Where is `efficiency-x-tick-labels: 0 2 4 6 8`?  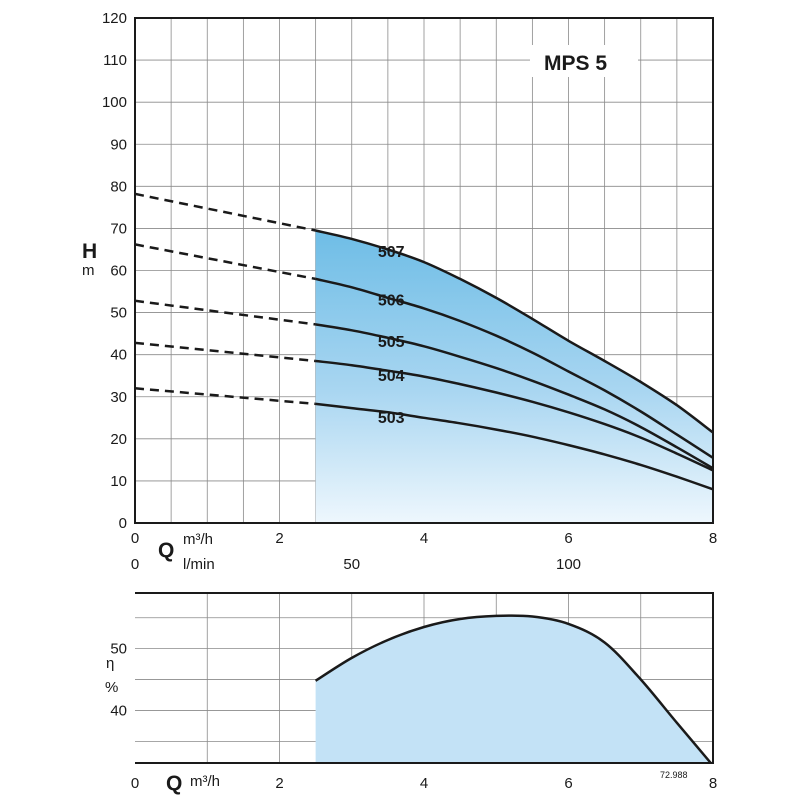
efficiency-x-tick-labels: 0 2 4 6 8 is located at coordinates (424, 783).